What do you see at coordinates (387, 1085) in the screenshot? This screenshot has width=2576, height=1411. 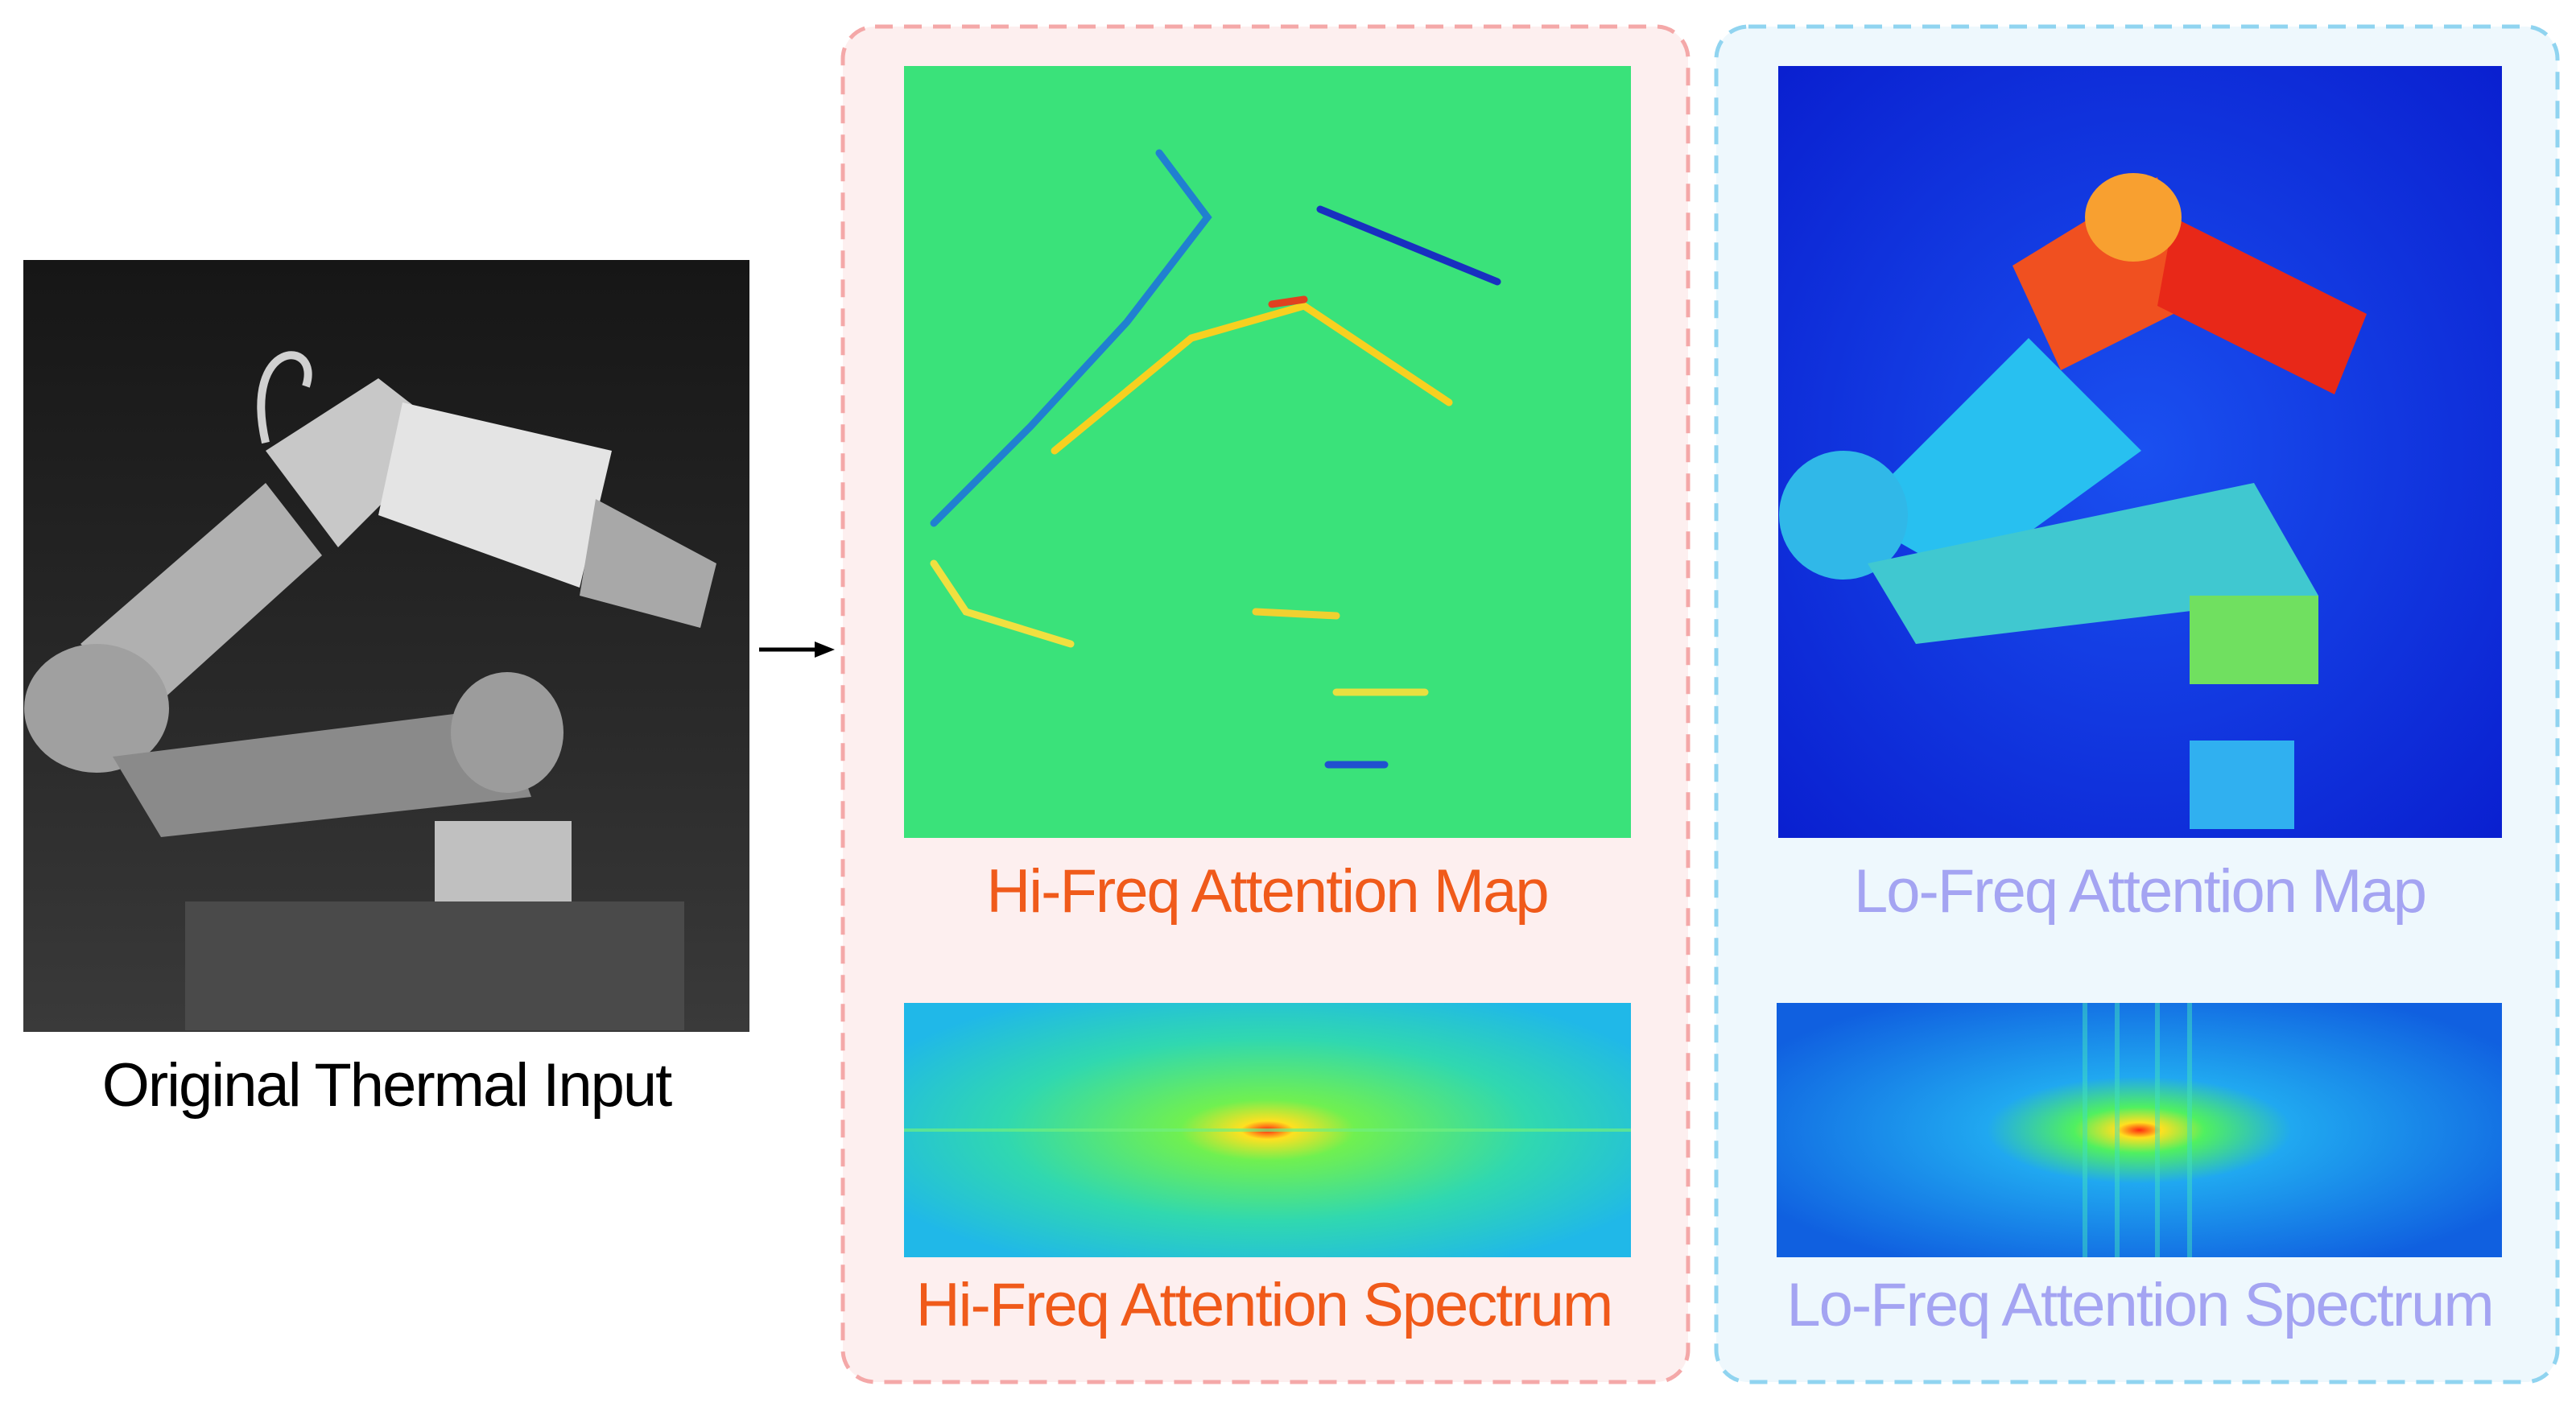 I see `input-caption: Original Thermal Input` at bounding box center [387, 1085].